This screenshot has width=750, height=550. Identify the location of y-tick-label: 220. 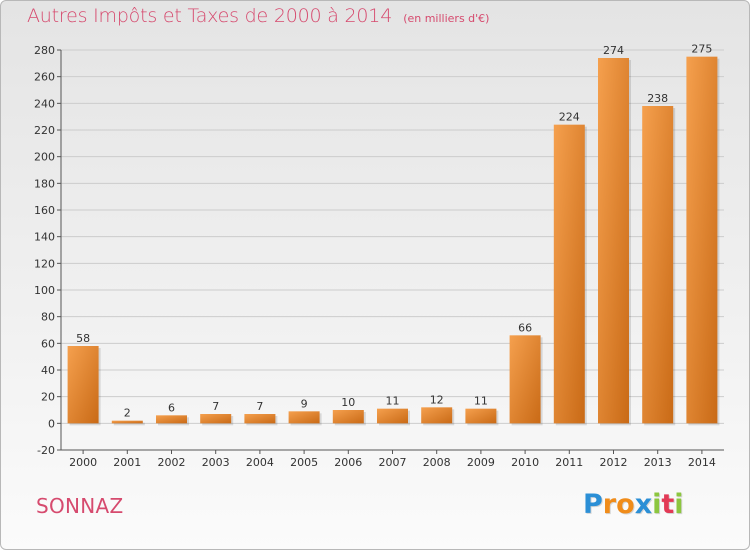
(44, 130).